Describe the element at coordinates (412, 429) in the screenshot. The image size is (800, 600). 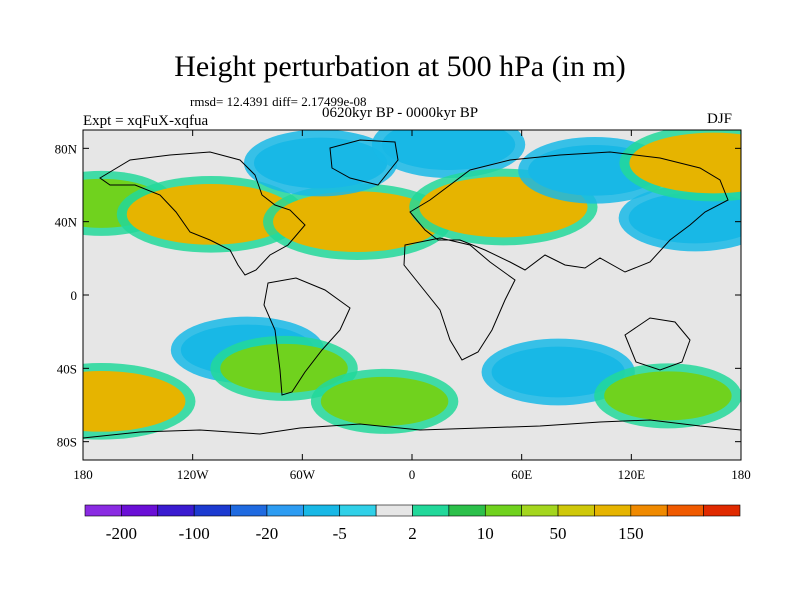
I see `coastline-antarctica` at that location.